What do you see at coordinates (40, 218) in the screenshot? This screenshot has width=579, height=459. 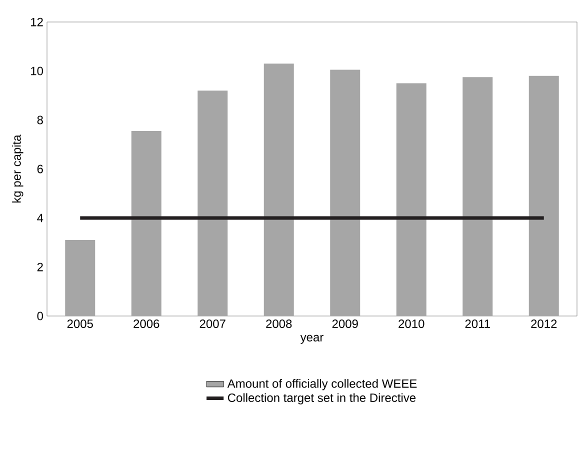 I see `y-tick-label: 4` at bounding box center [40, 218].